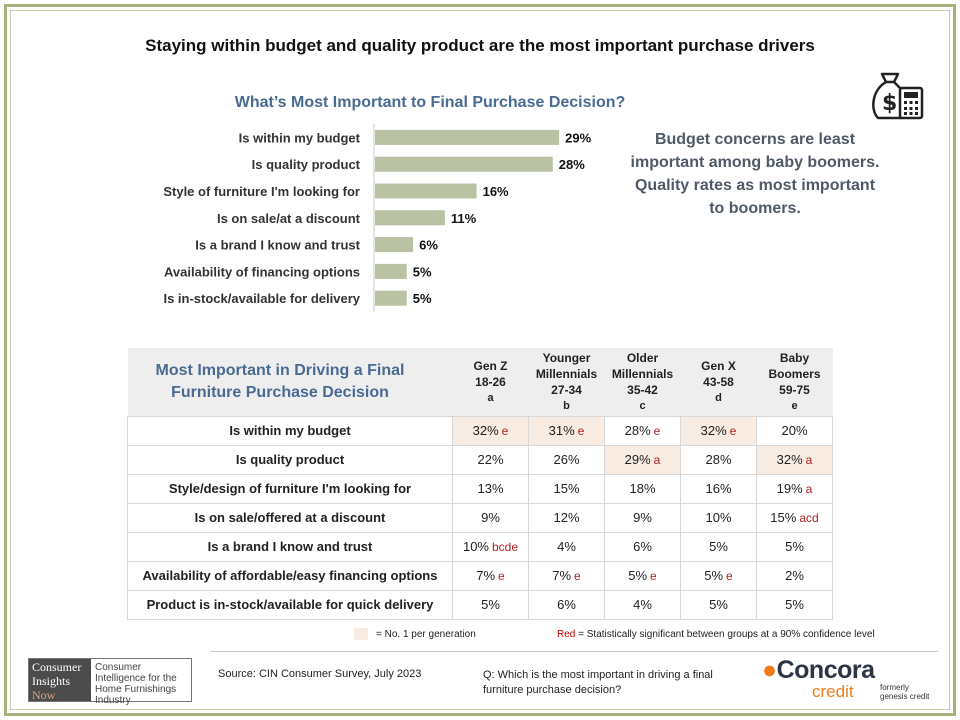  What do you see at coordinates (809, 518) in the screenshot?
I see `significance-marker: acd` at bounding box center [809, 518].